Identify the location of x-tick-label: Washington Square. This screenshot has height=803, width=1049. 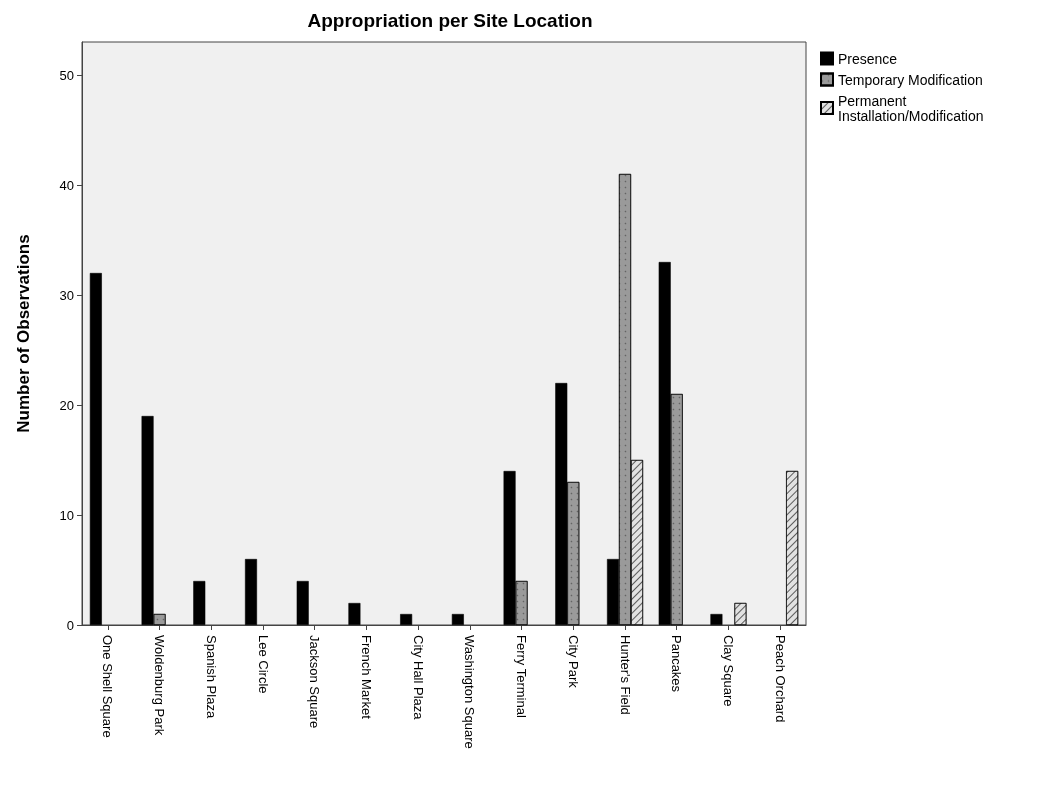
(470, 692).